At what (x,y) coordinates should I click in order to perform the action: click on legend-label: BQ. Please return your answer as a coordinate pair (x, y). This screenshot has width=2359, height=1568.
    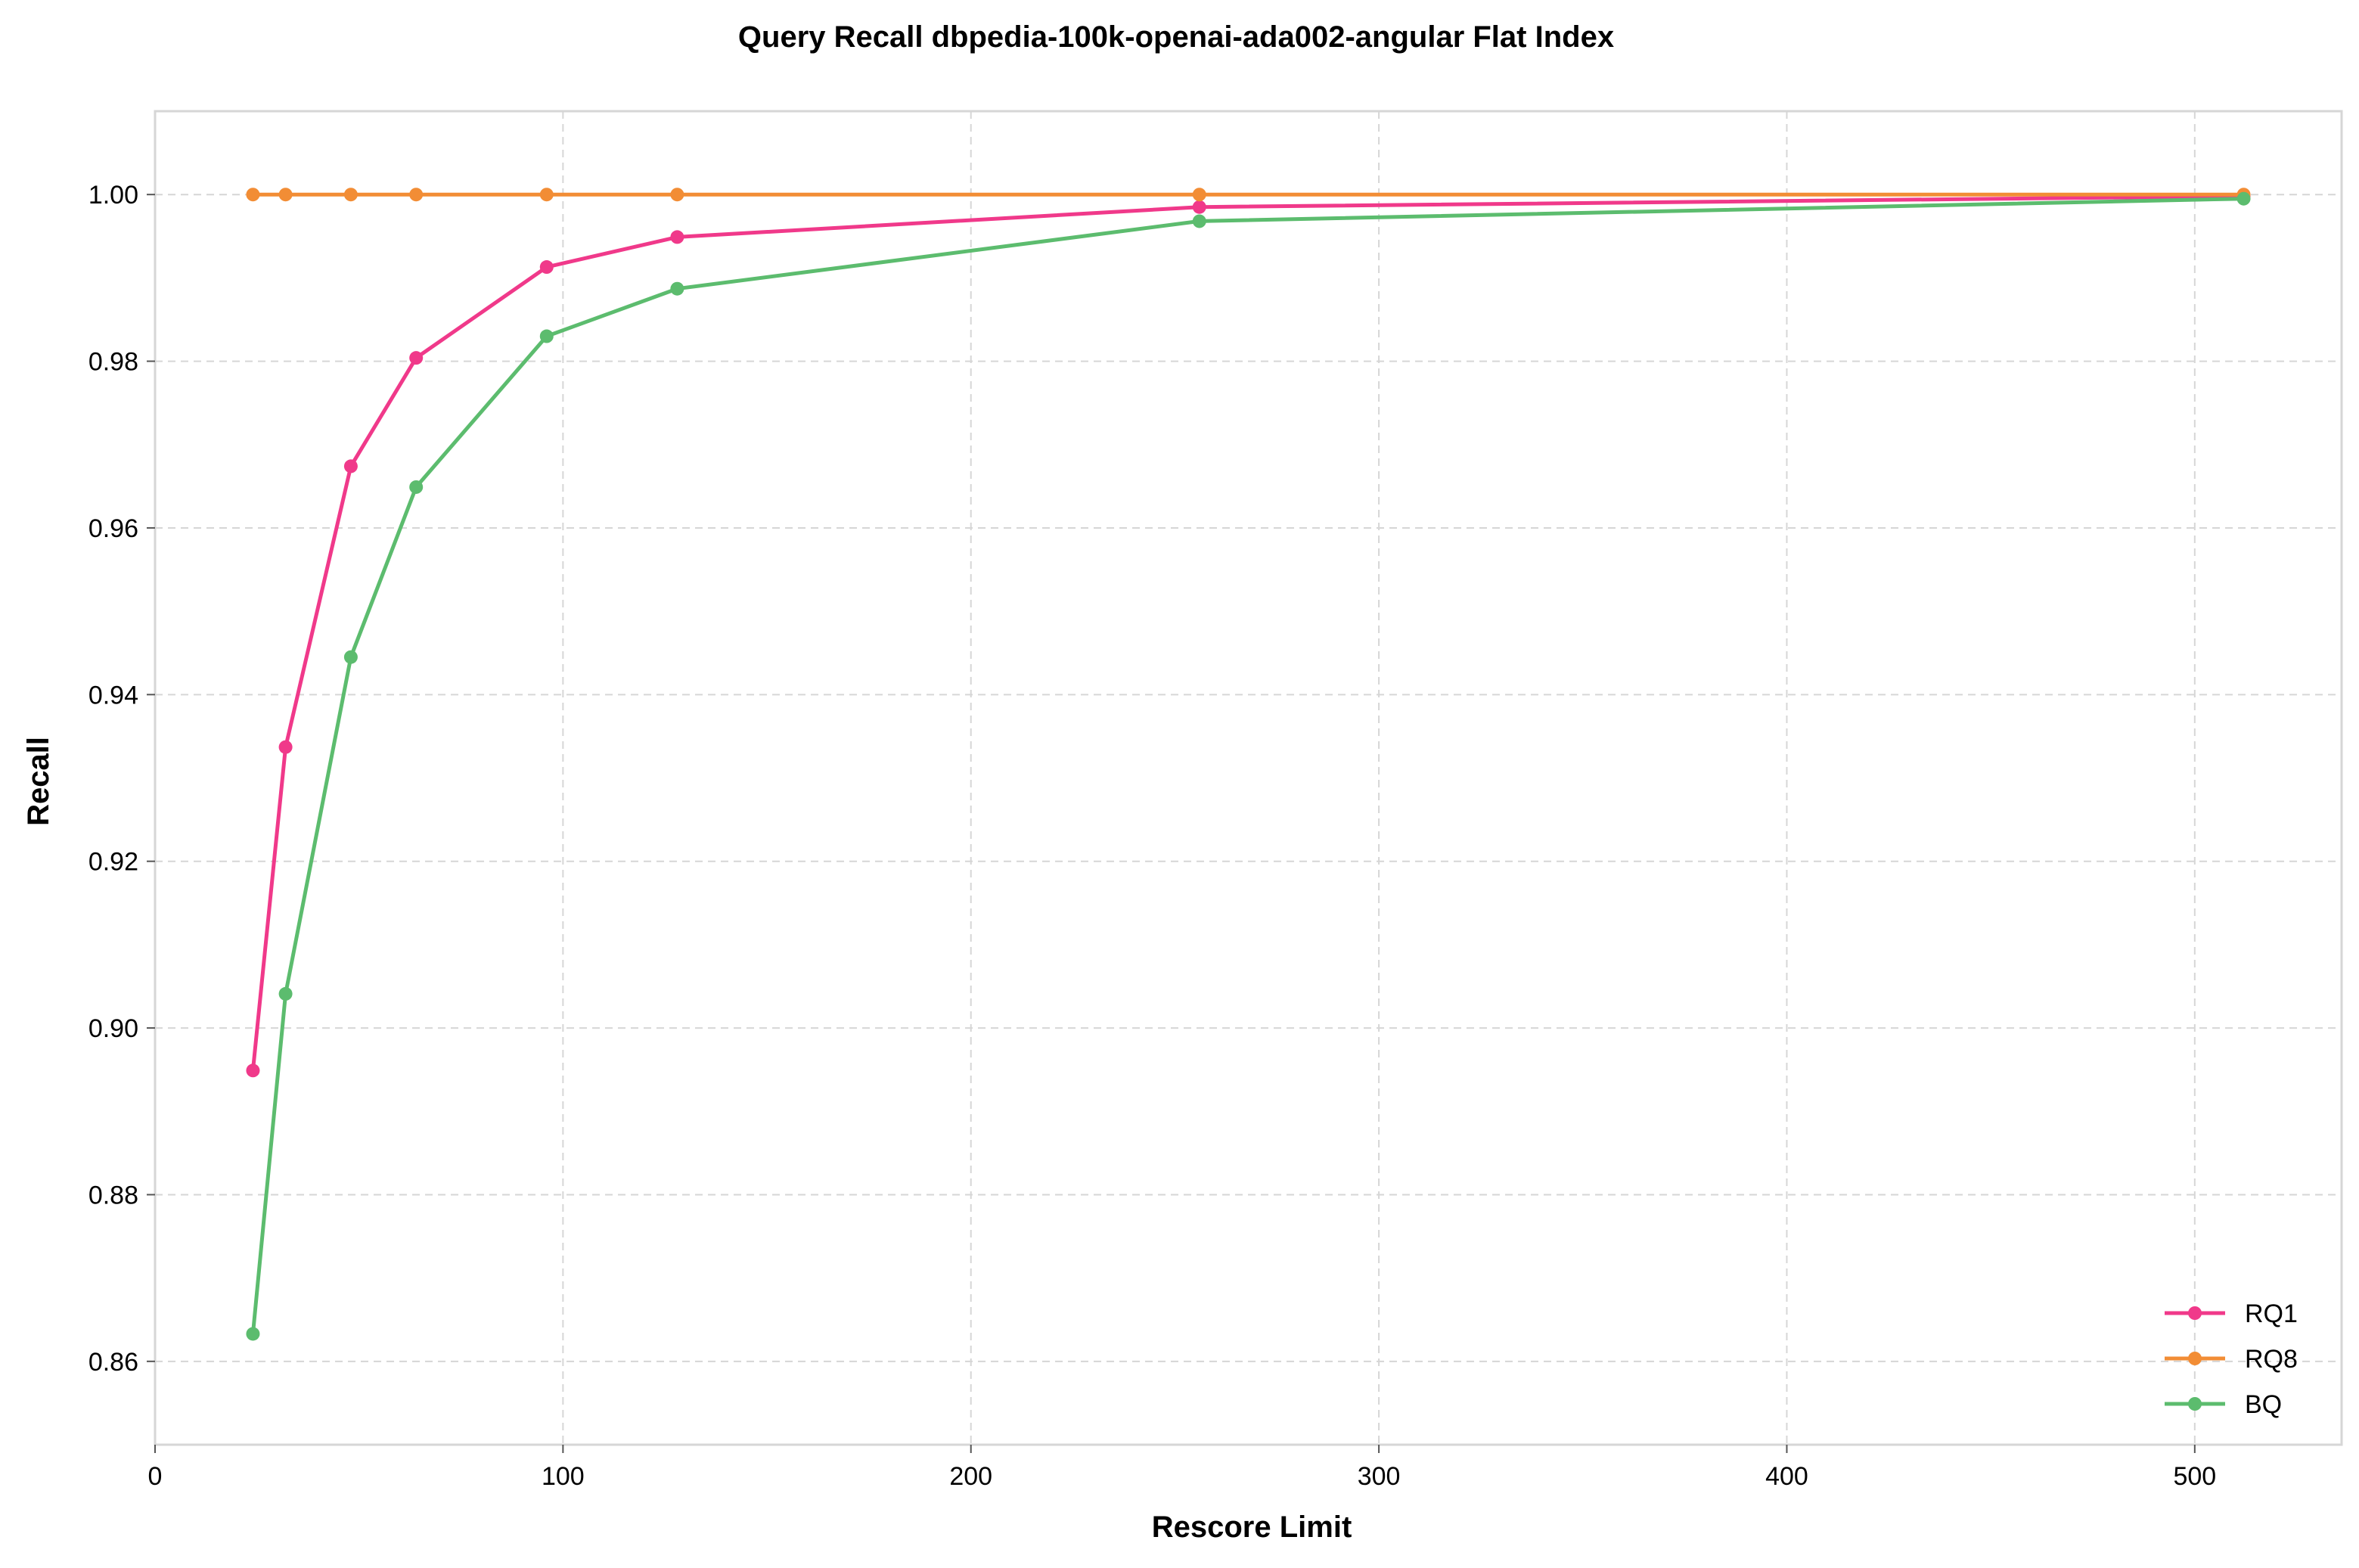
    Looking at the image, I should click on (2263, 1405).